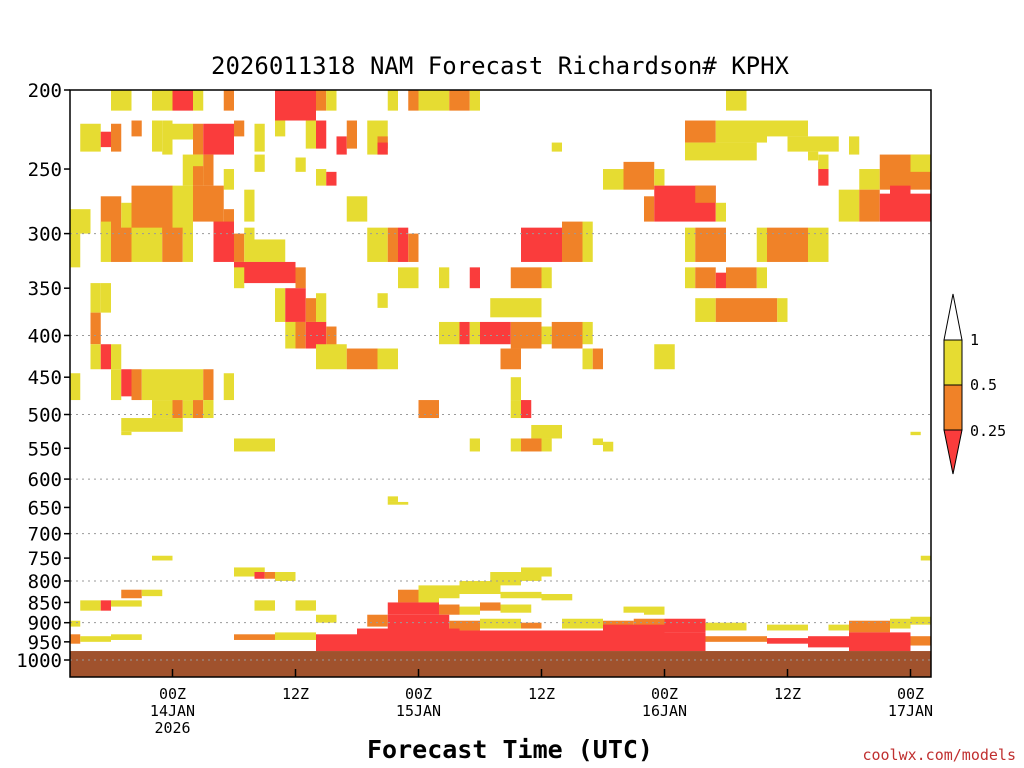 This screenshot has height=768, width=1024. I want to click on y-tick-label: 850, so click(45, 603).